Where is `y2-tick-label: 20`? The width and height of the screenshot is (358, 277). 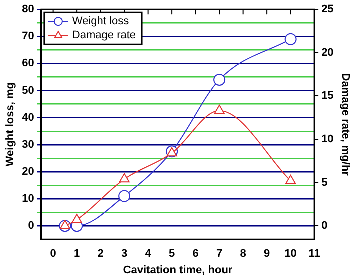
y2-tick-label: 20 is located at coordinates (328, 52).